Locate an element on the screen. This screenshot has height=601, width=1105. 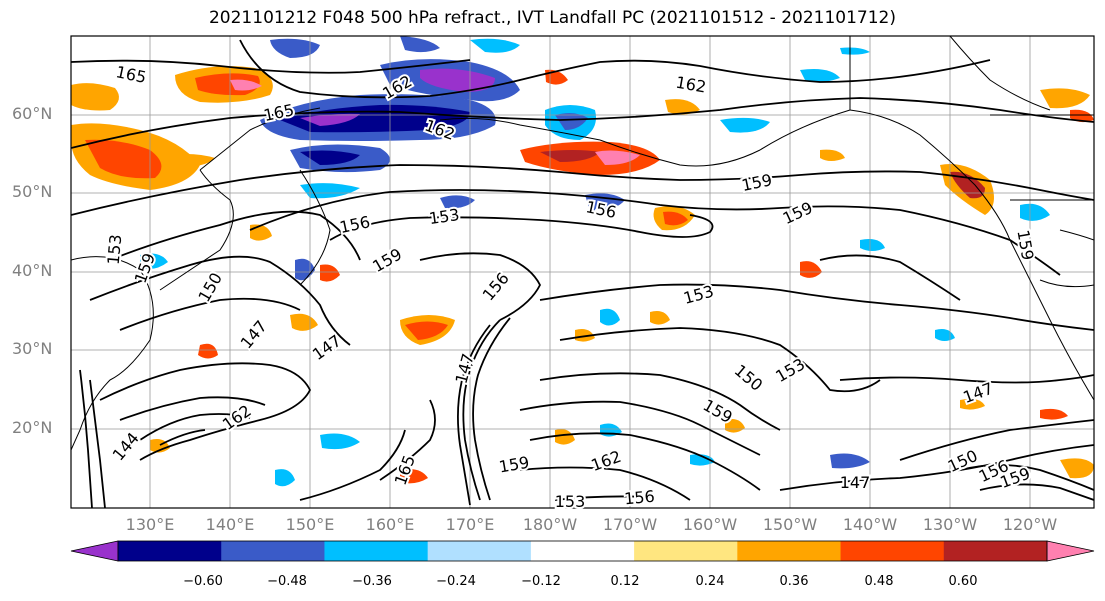
lat-label-20n: 20°N is located at coordinates (32, 427).